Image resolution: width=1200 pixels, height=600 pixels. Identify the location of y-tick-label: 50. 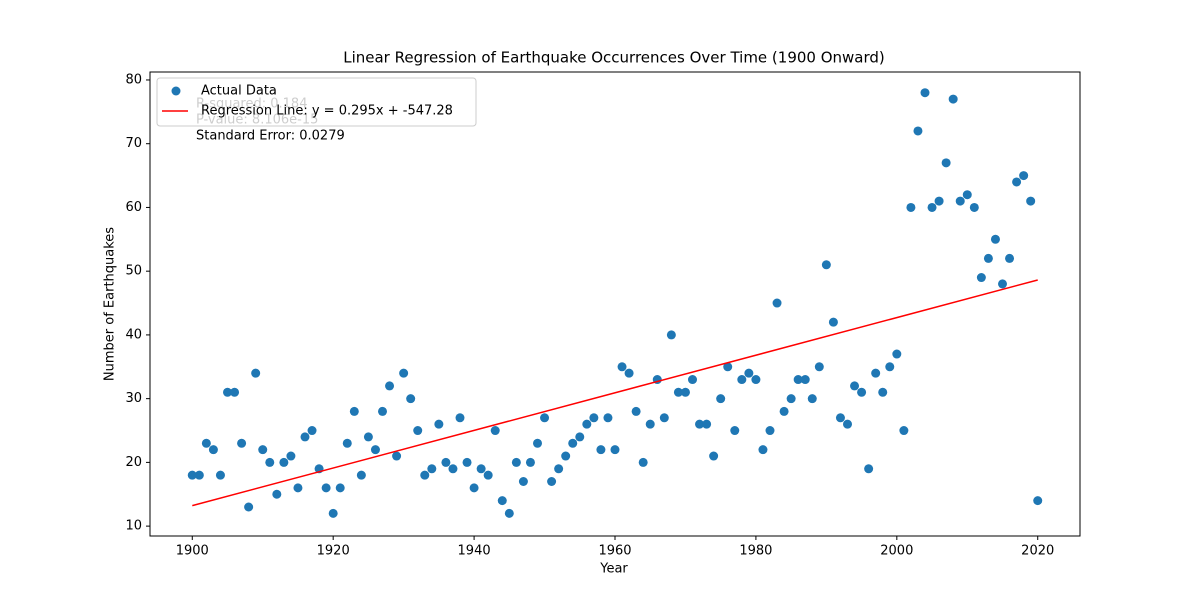
(133, 271).